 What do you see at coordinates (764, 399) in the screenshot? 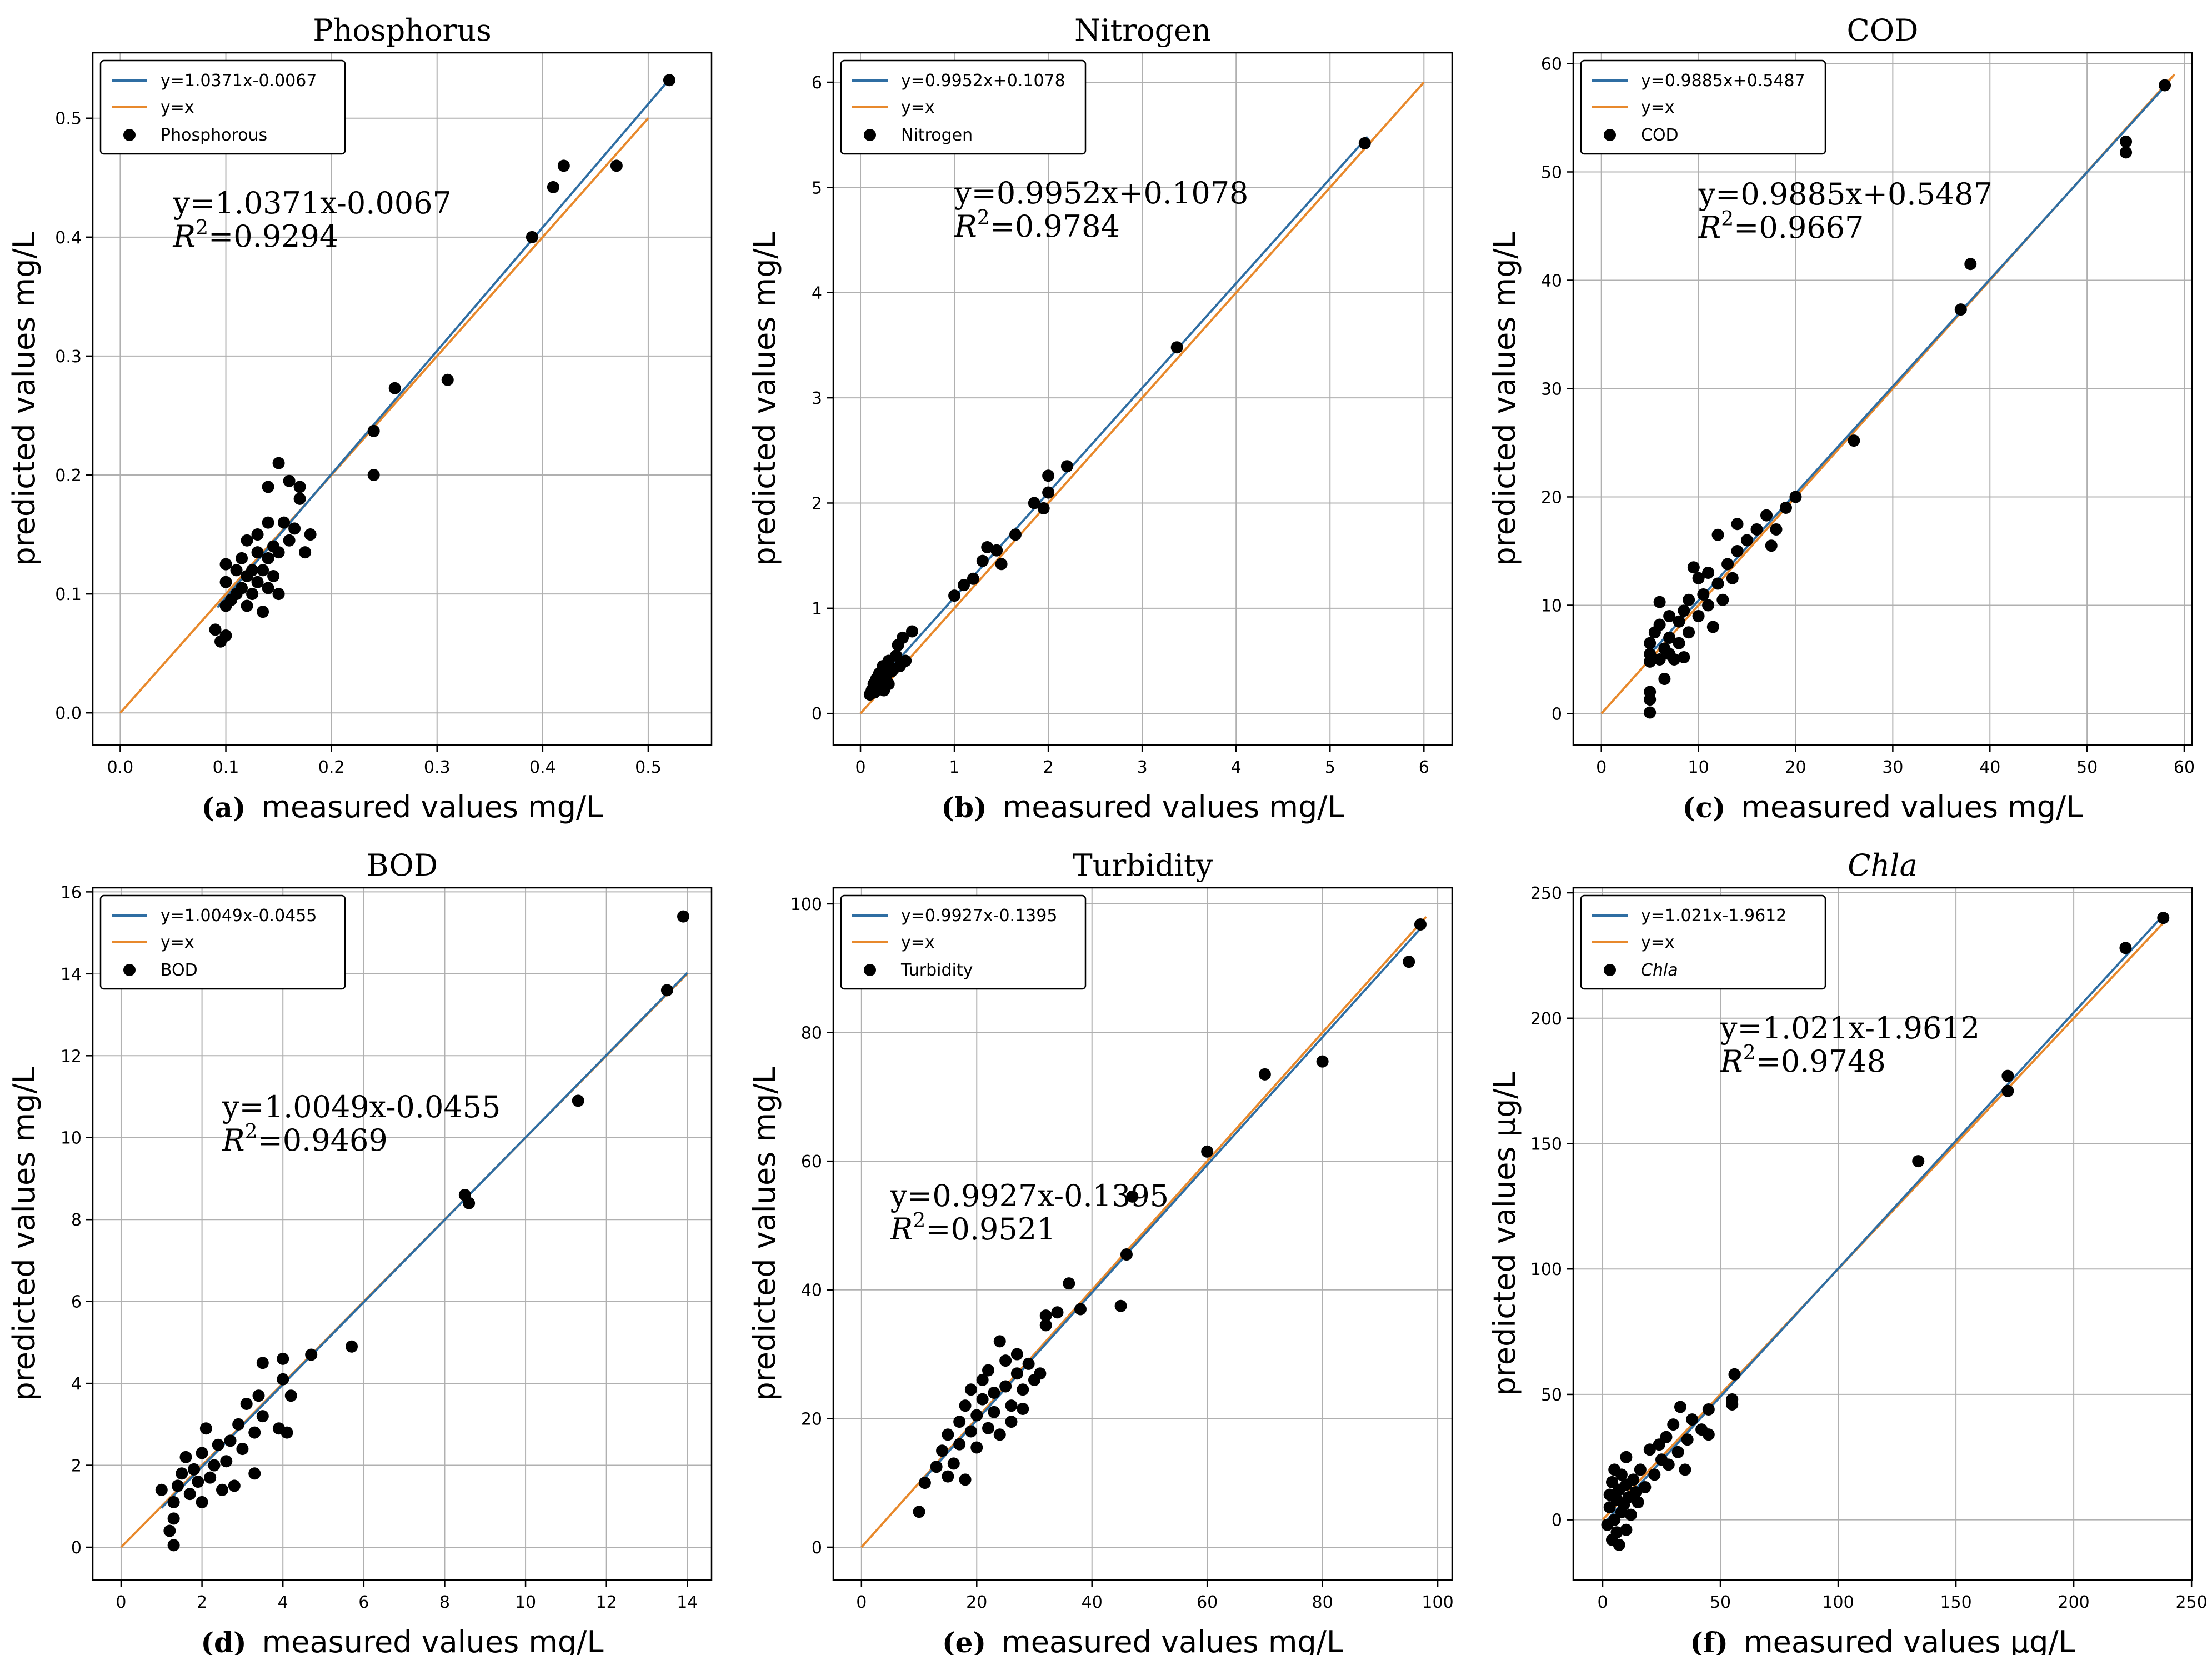
I see `chart-2-ylabel: predicted values mg/L` at bounding box center [764, 399].